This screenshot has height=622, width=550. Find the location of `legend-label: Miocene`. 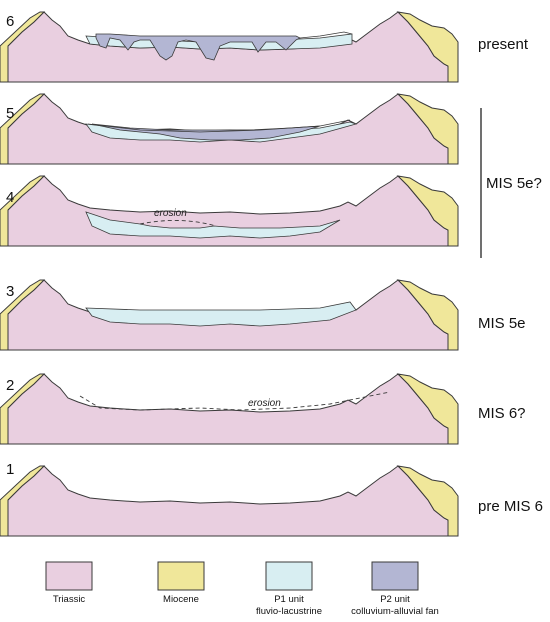

legend-label: Miocene is located at coordinates (181, 599).